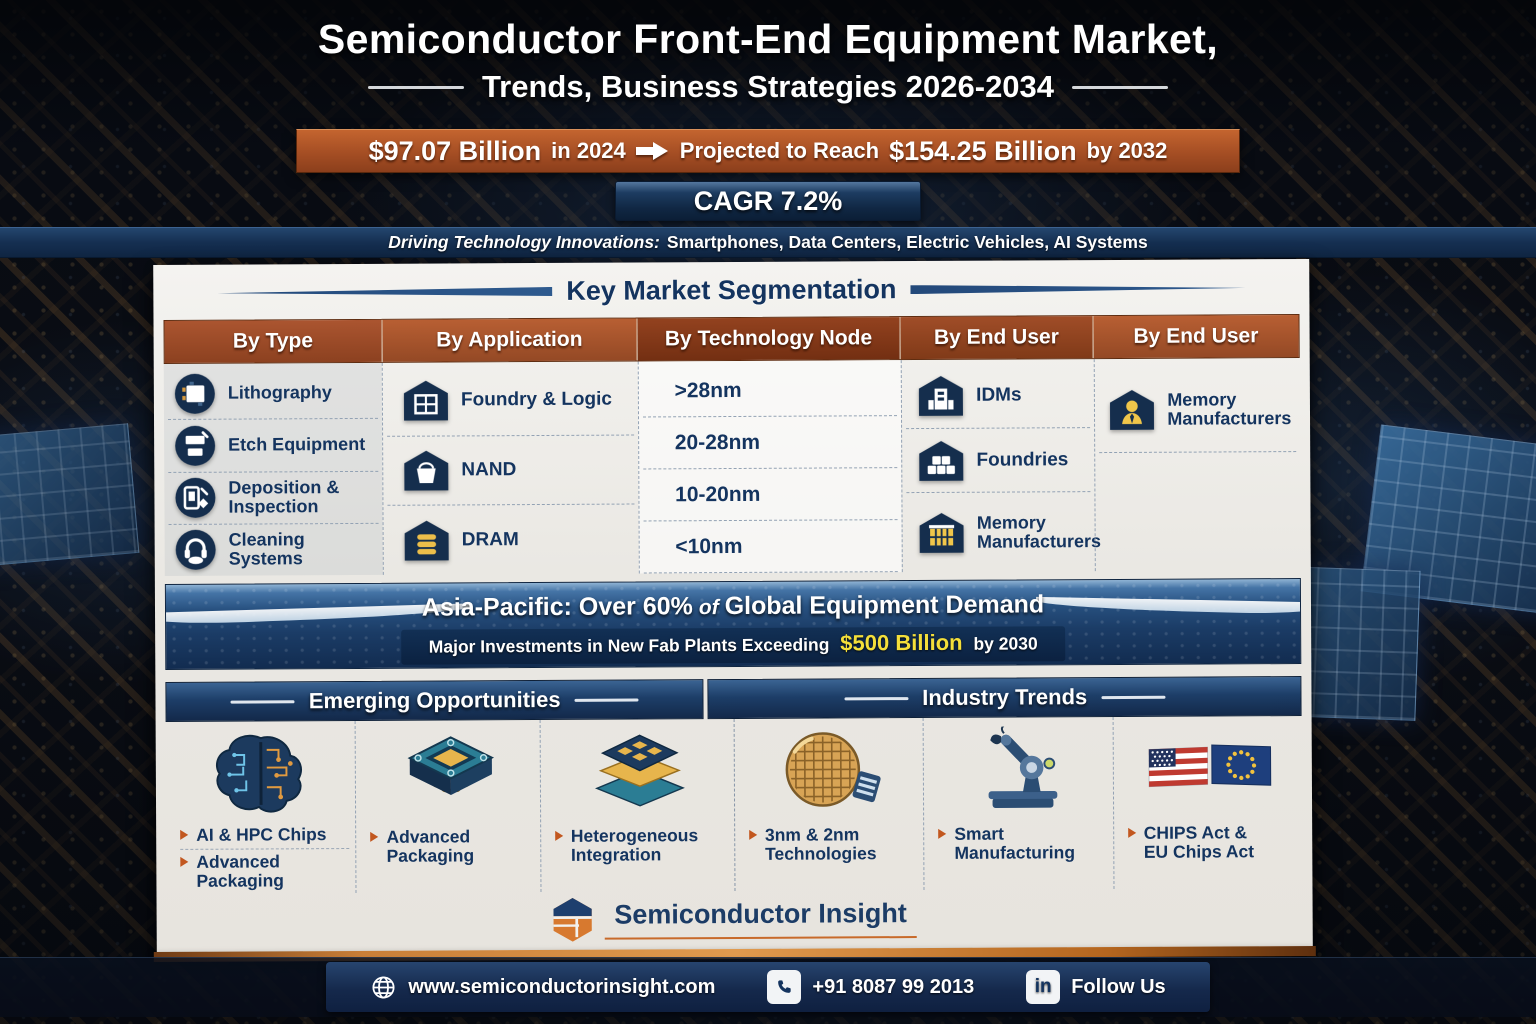 This screenshot has width=1536, height=1024. I want to click on list-item-label: NAND, so click(489, 470).